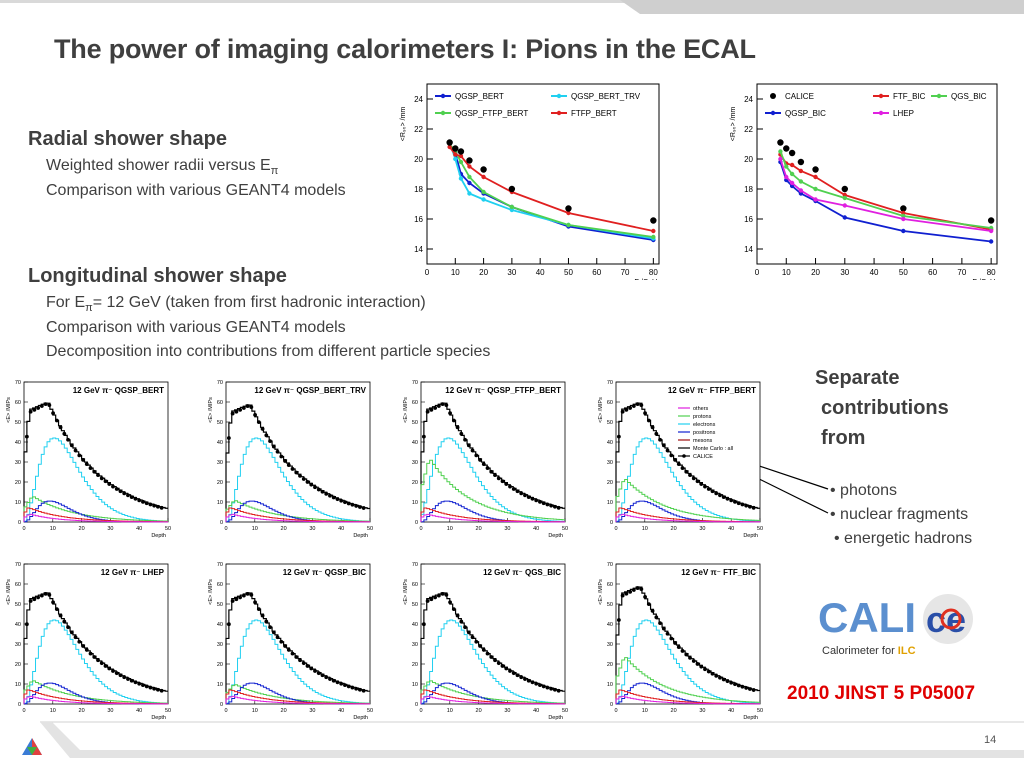  Describe the element at coordinates (403, 124) in the screenshot. I see `y-axis-label: <R₉₀> /mm` at that location.